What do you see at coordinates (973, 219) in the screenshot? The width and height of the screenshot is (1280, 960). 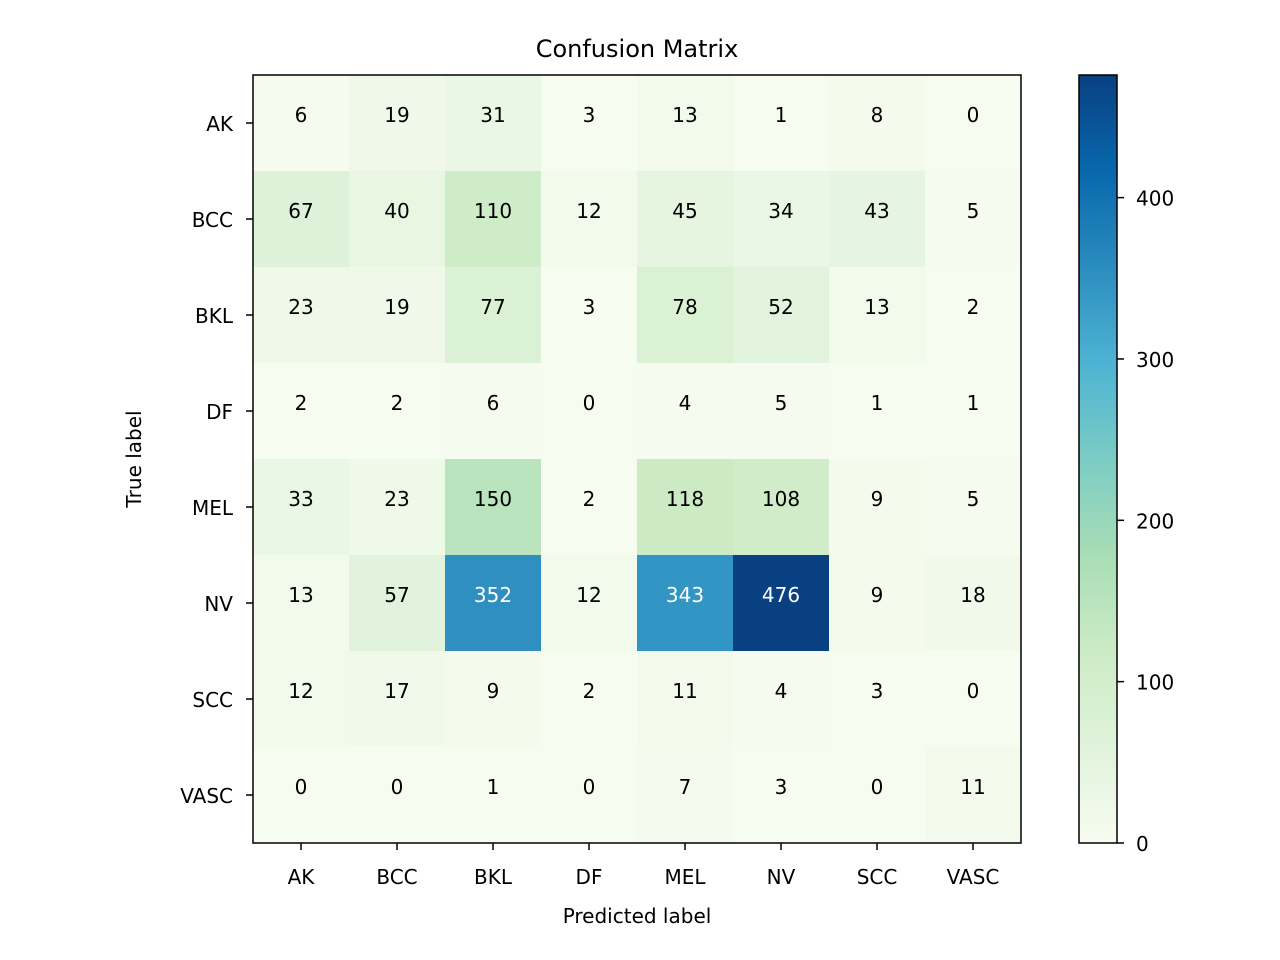 I see `heatmap-cell-bcc-vasc` at bounding box center [973, 219].